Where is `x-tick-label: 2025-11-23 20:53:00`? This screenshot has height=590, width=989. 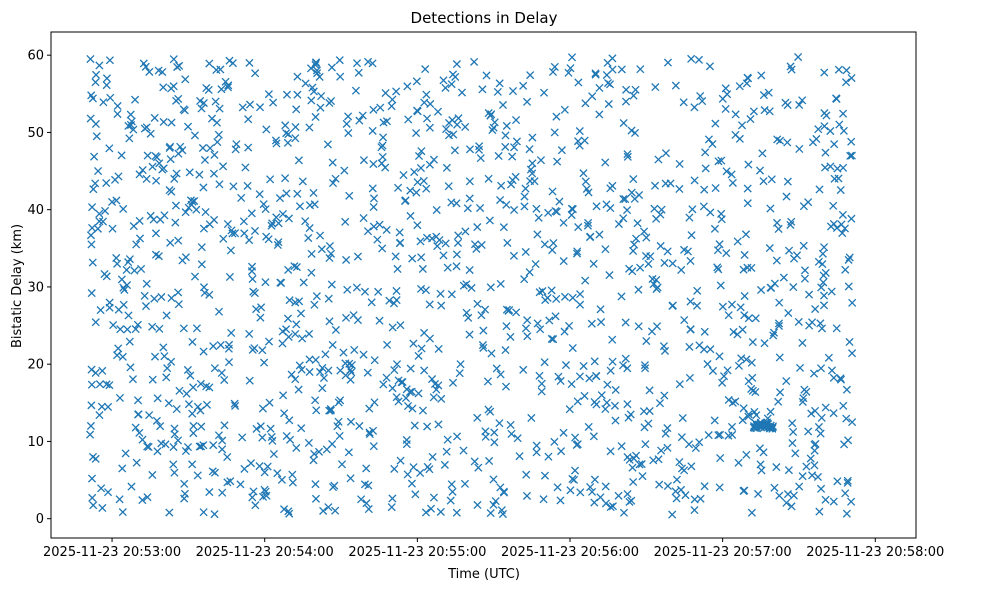
x-tick-label: 2025-11-23 20:53:00 is located at coordinates (112, 552).